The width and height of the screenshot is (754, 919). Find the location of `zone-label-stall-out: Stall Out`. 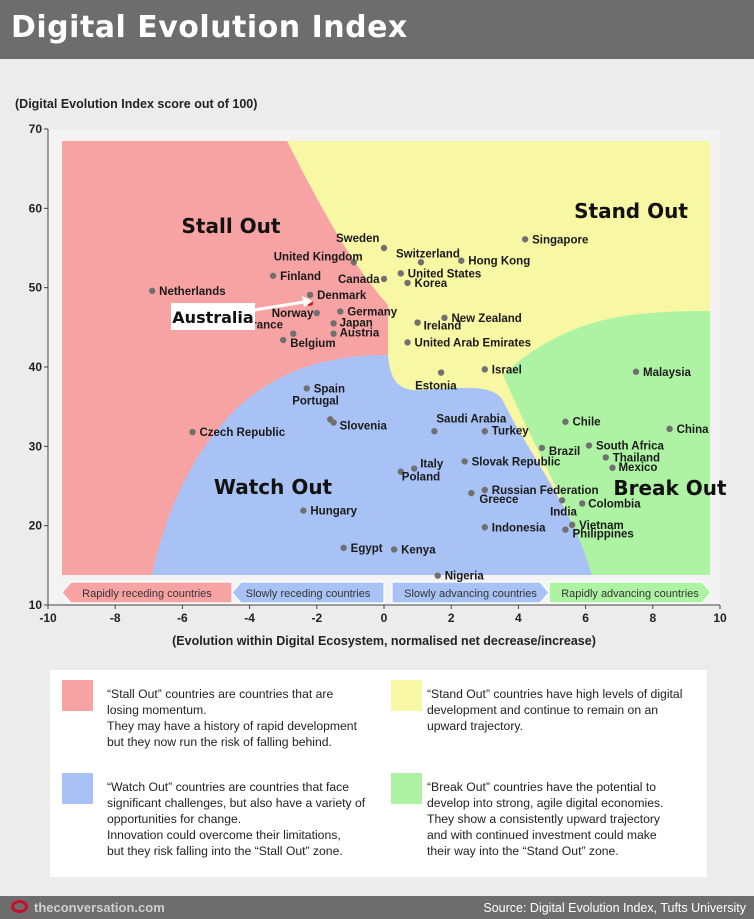

zone-label-stall-out: Stall Out is located at coordinates (231, 226).